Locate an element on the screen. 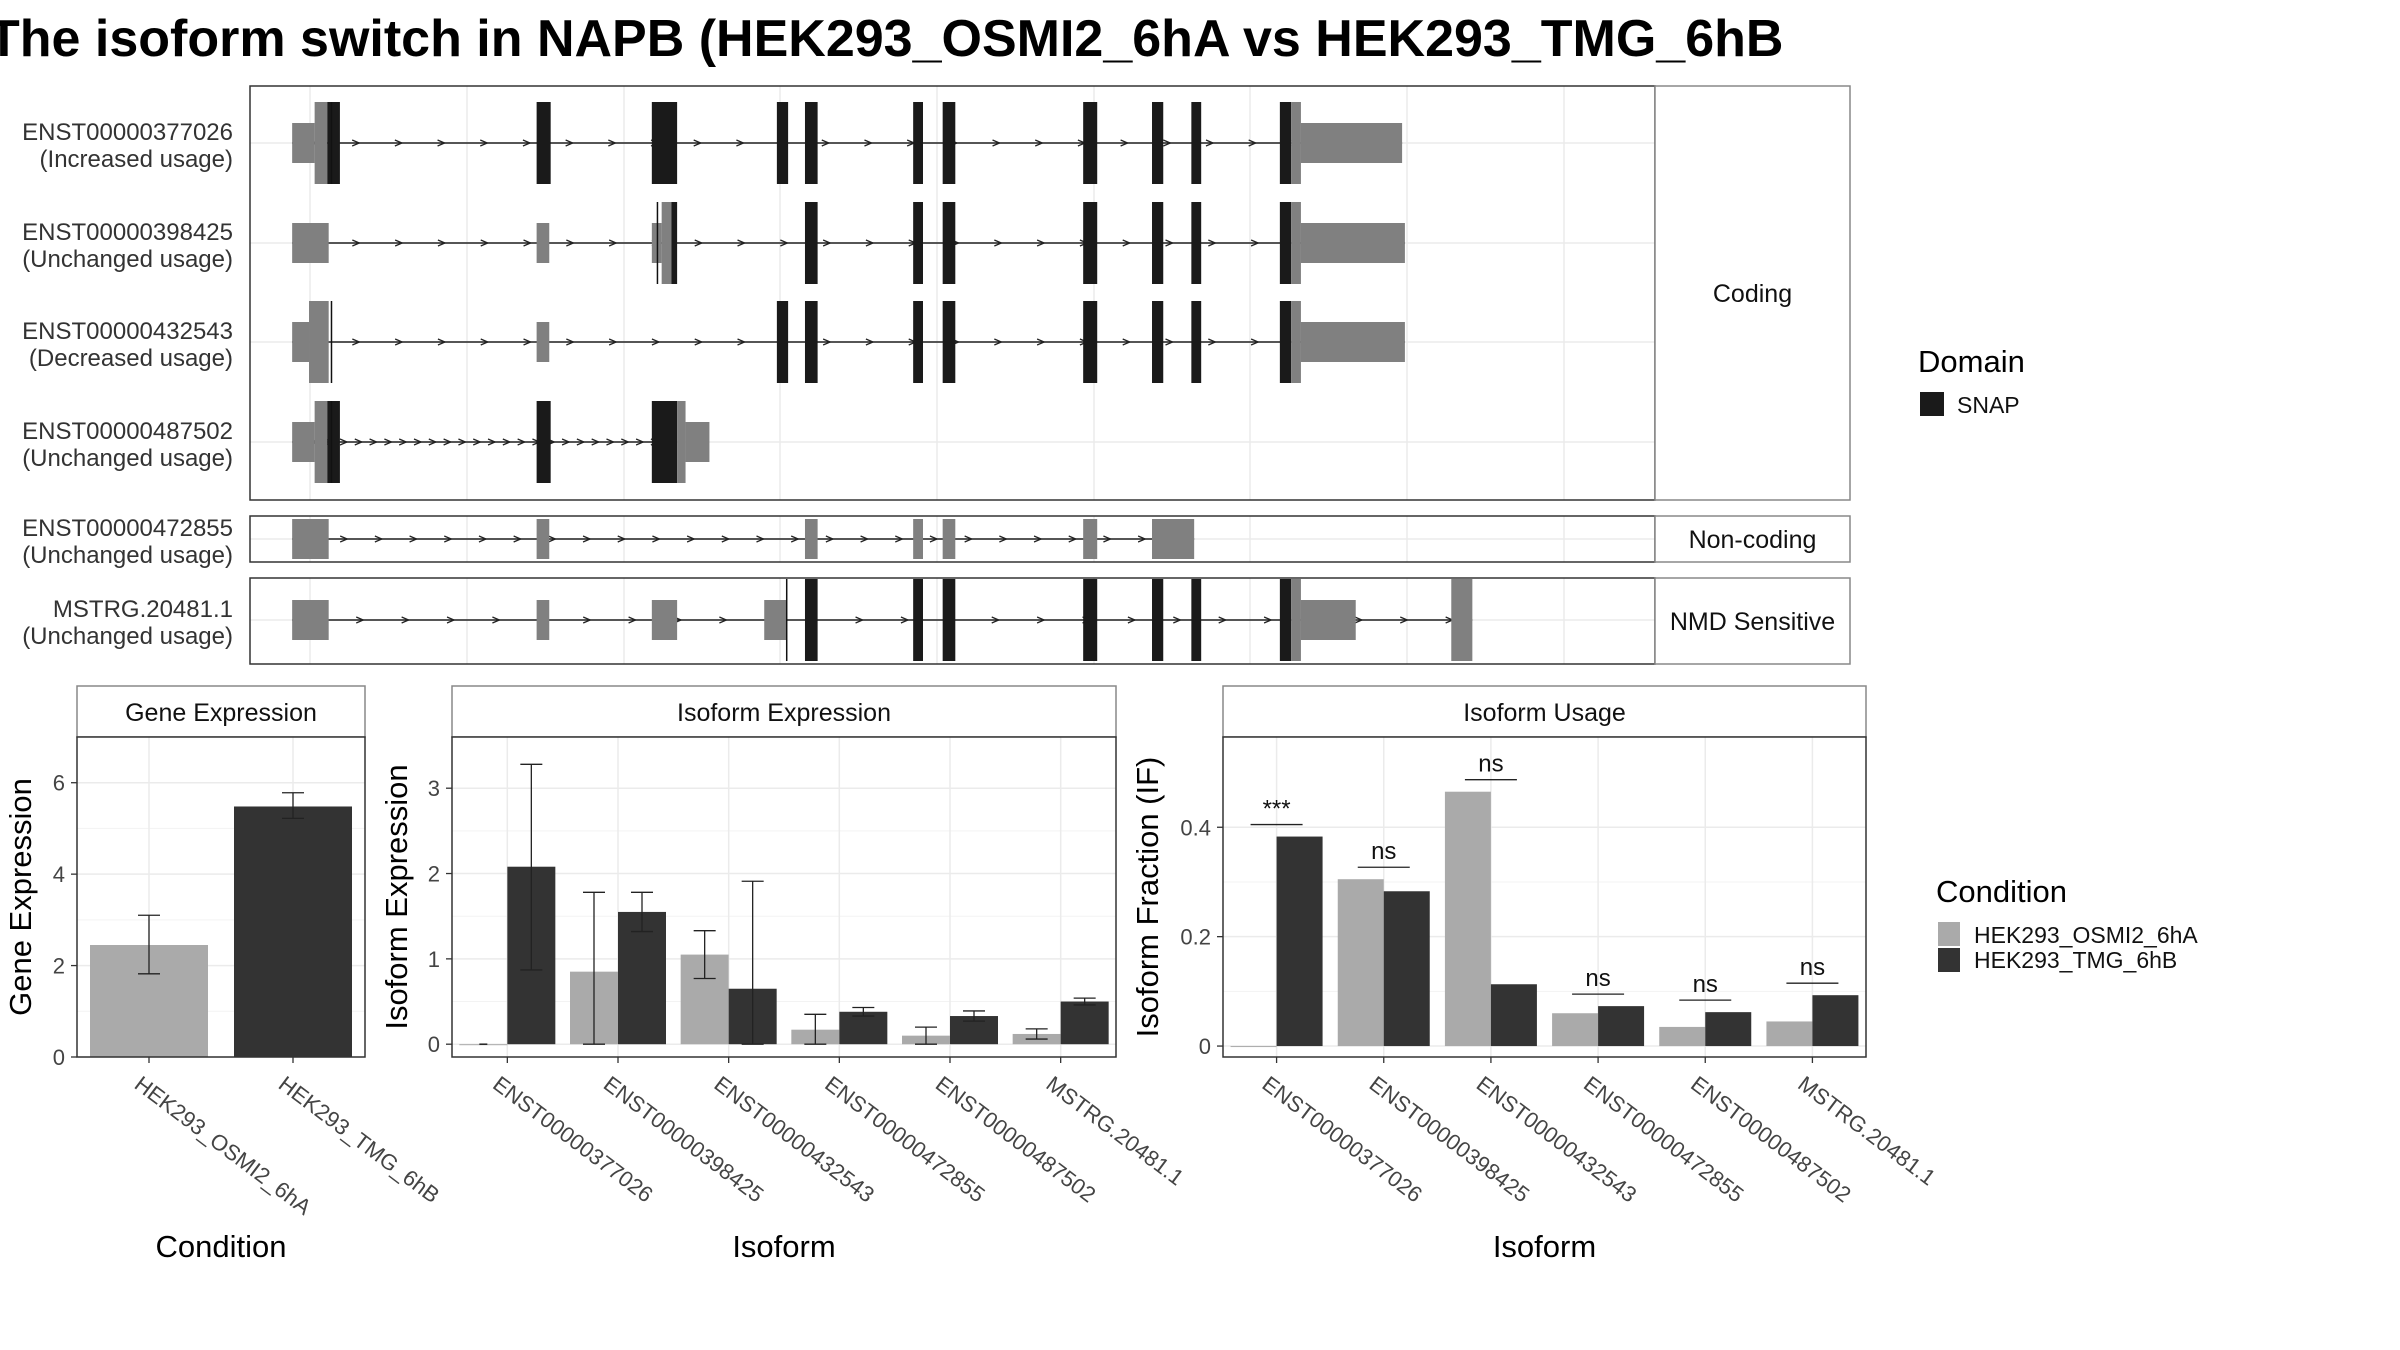  group-strip is located at coordinates (1752, 621).